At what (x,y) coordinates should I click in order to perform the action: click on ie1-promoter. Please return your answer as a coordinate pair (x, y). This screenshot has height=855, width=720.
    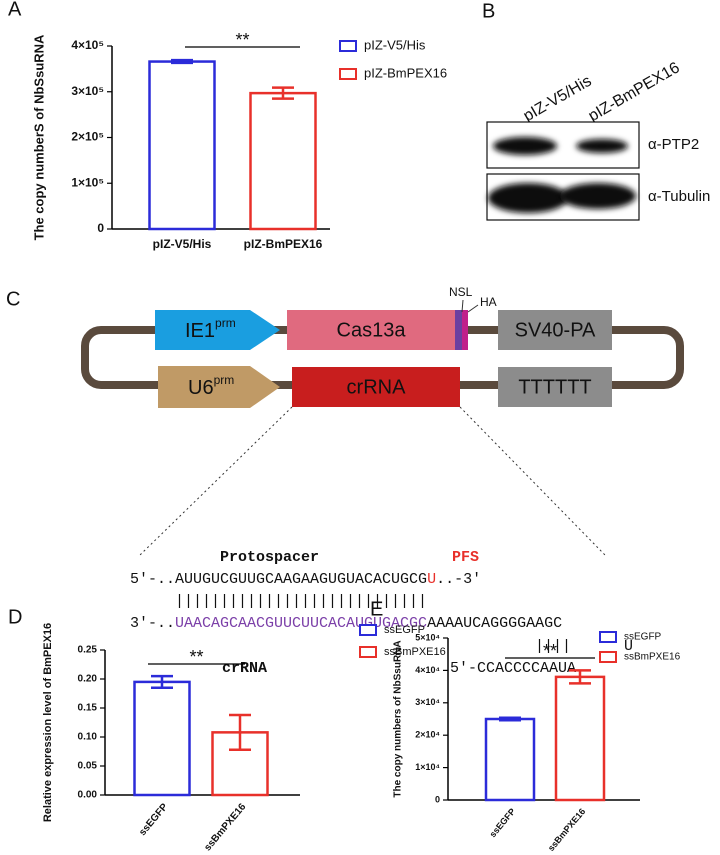
    Looking at the image, I should click on (217, 330).